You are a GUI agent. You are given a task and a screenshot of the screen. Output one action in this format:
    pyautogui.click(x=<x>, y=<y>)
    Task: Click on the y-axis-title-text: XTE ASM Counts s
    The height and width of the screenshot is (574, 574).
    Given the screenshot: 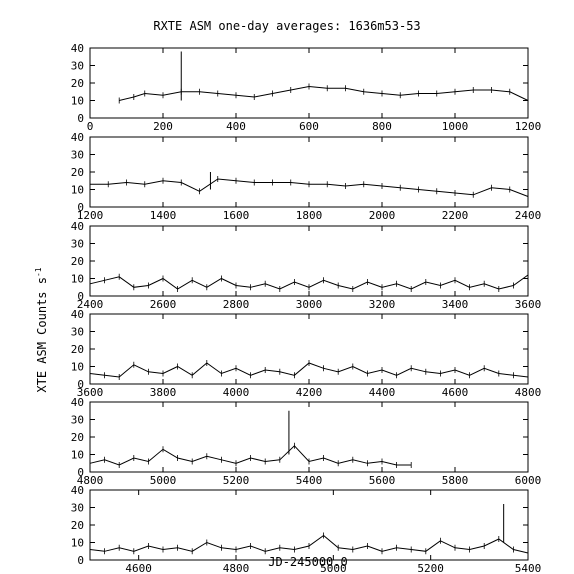 What is the action you would take?
    pyautogui.click(x=42, y=335)
    